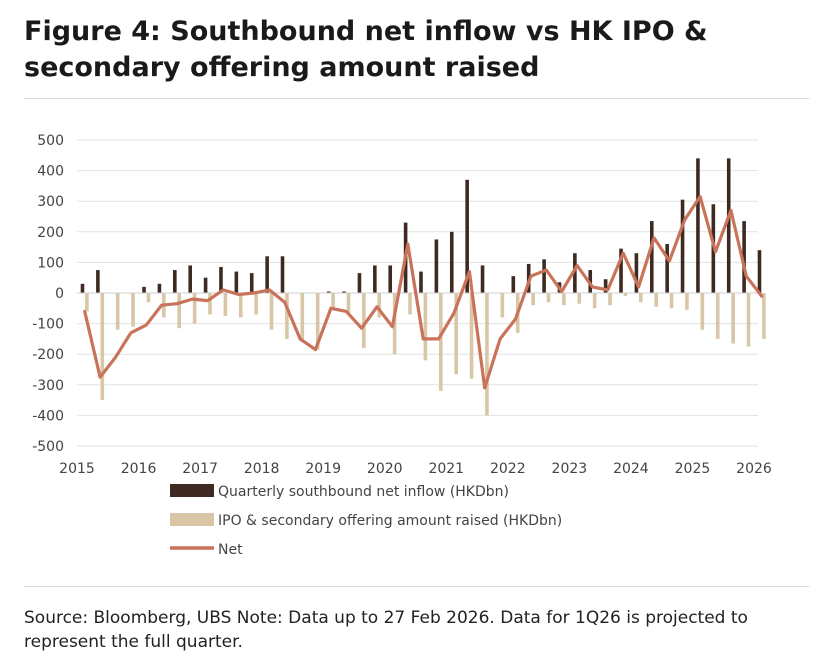  Describe the element at coordinates (206, 550) in the screenshot. I see `legend-item-net: Net` at that location.